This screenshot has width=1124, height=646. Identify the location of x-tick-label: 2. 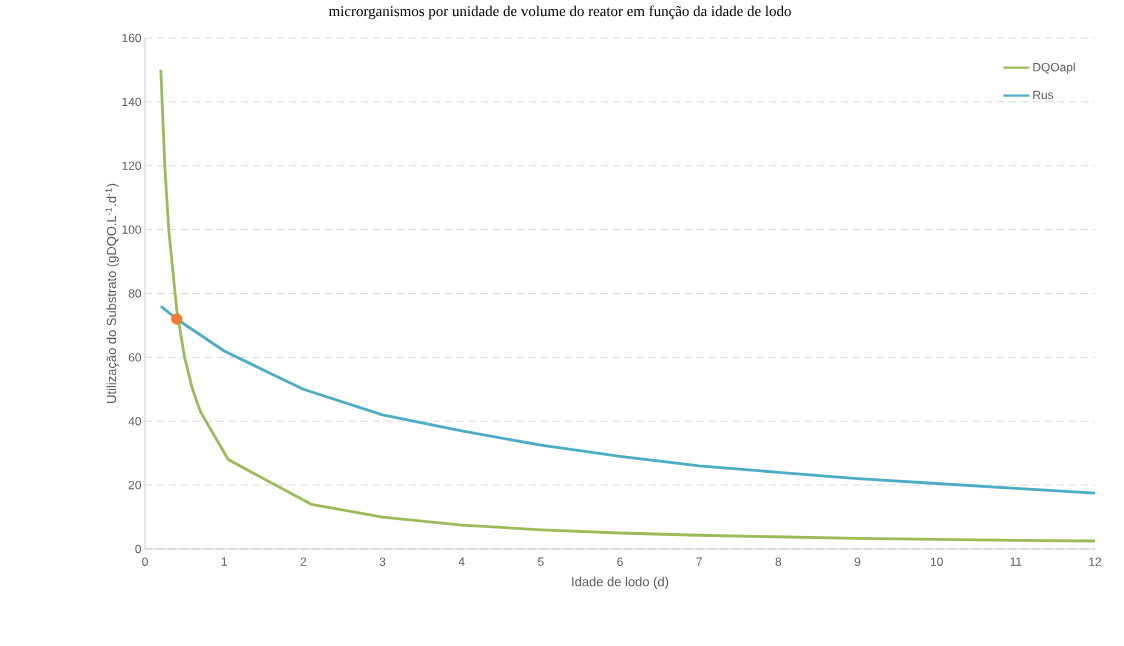
(303, 561).